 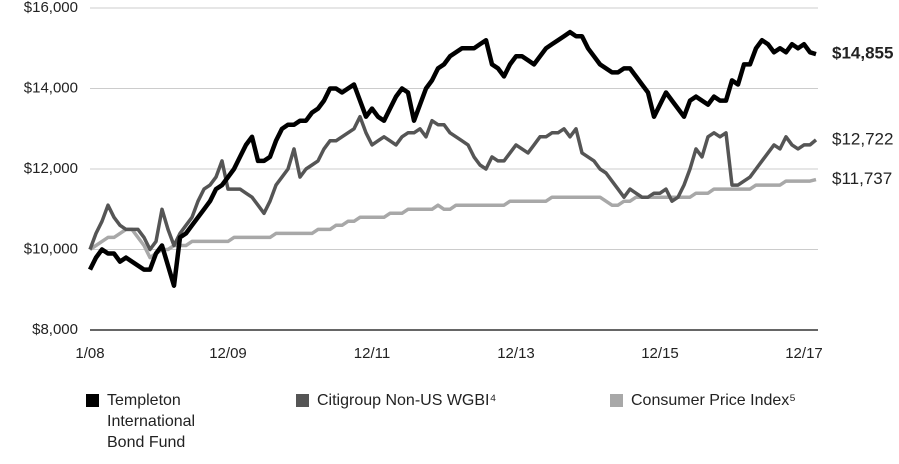 I want to click on legend-item: Citigroup Non-US WGBI⁴, so click(x=396, y=400).